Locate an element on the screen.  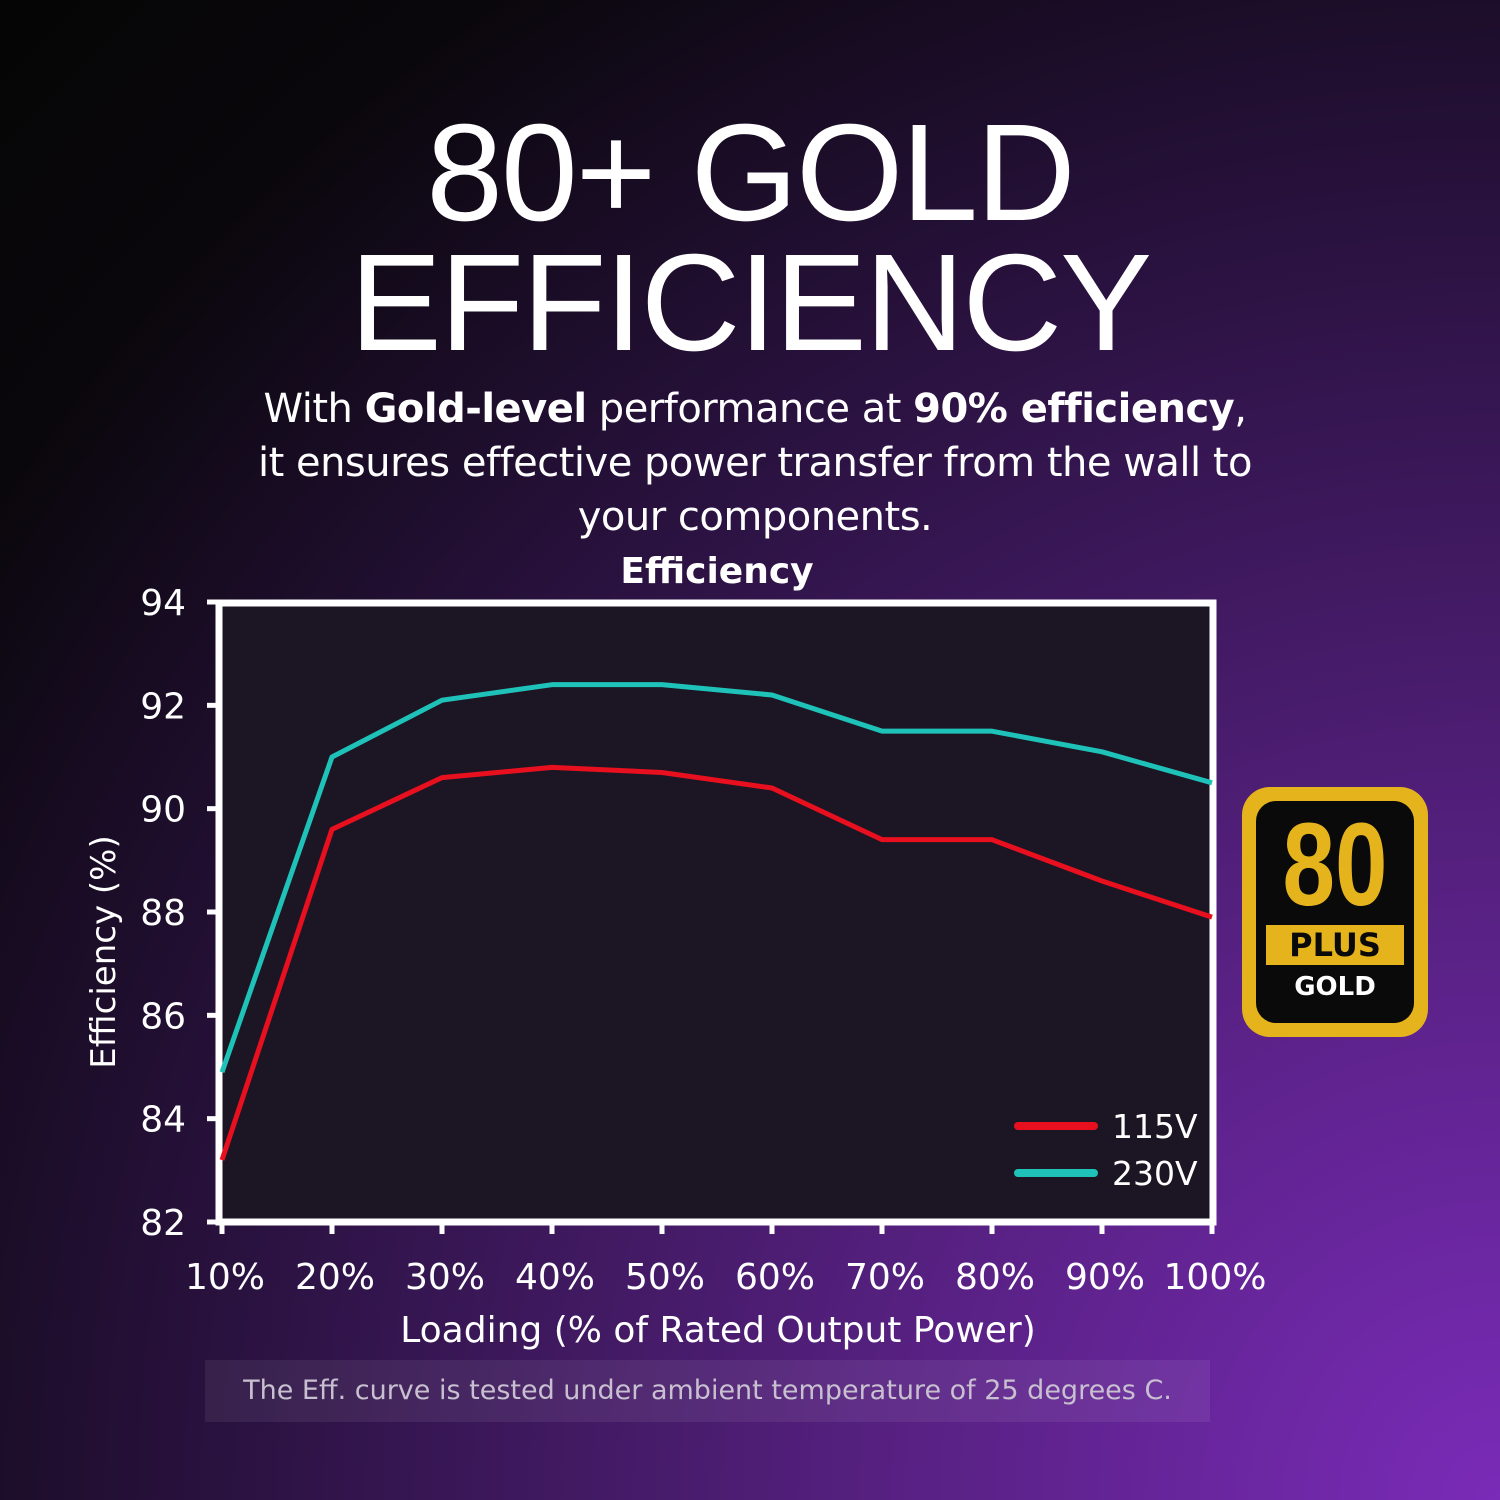
x-tick-label: 30% is located at coordinates (445, 1277).